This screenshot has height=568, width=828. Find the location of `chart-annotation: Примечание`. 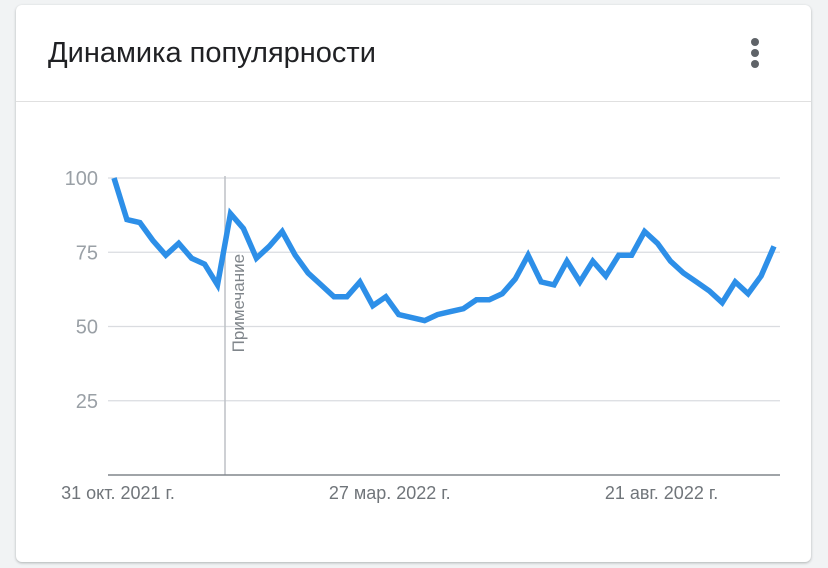

chart-annotation: Примечание is located at coordinates (236, 325).